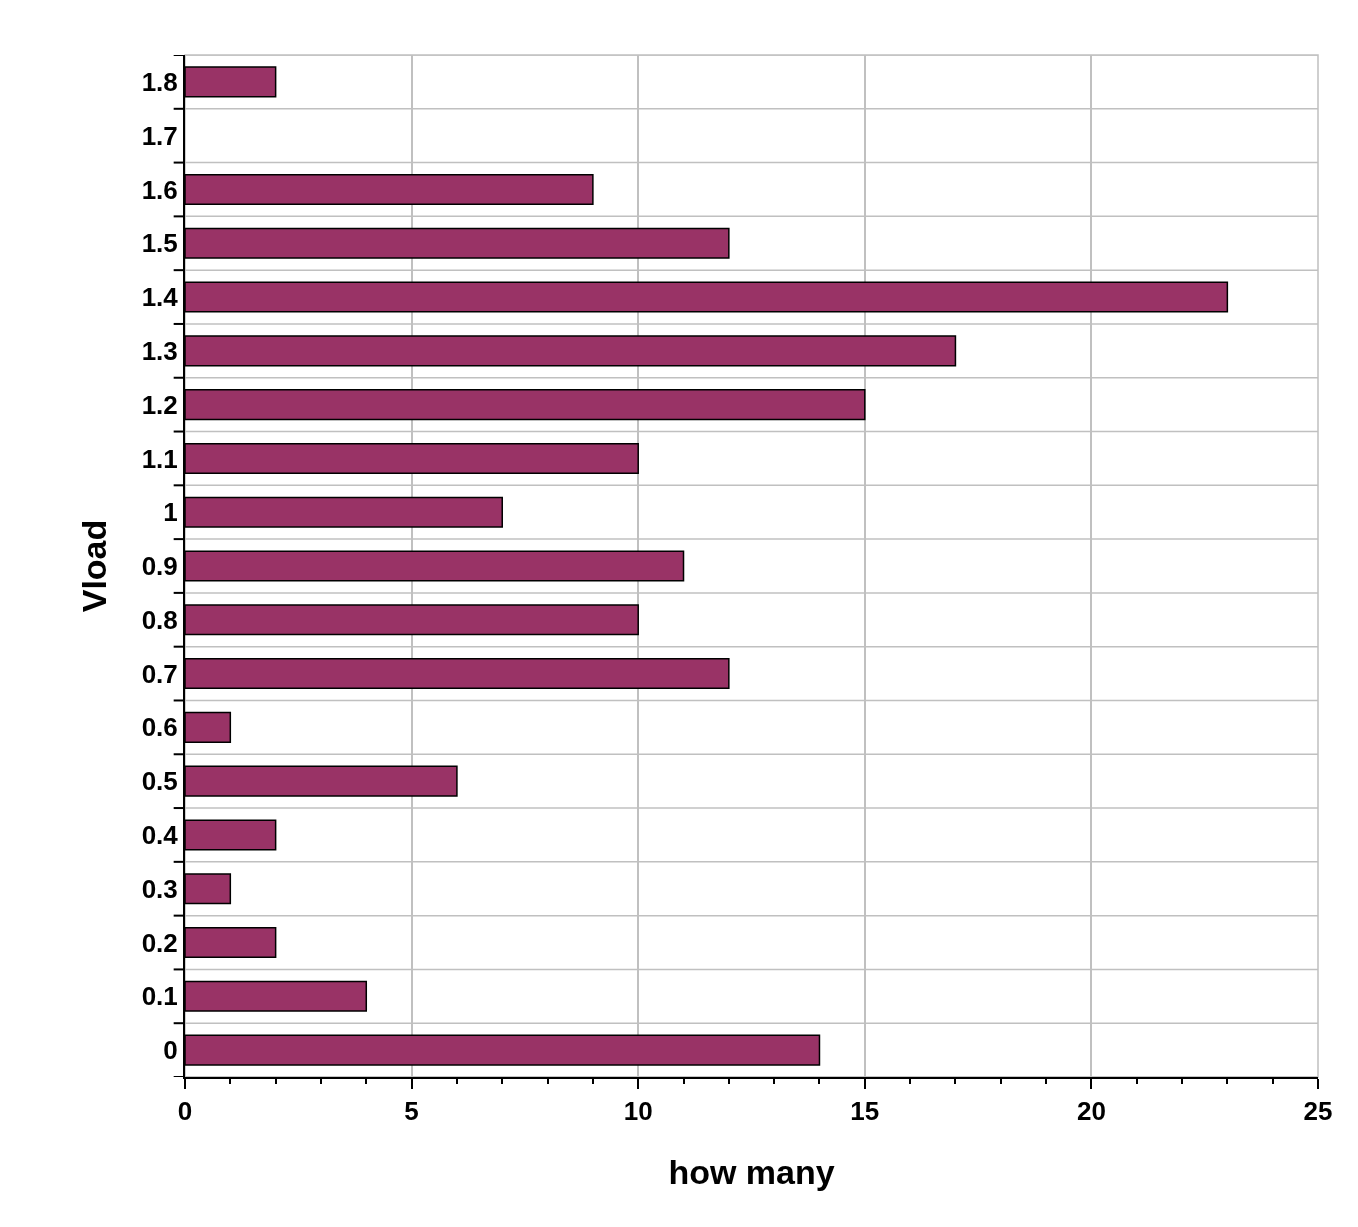 The width and height of the screenshot is (1358, 1227). I want to click on x-tick-label: 25, so click(1318, 1111).